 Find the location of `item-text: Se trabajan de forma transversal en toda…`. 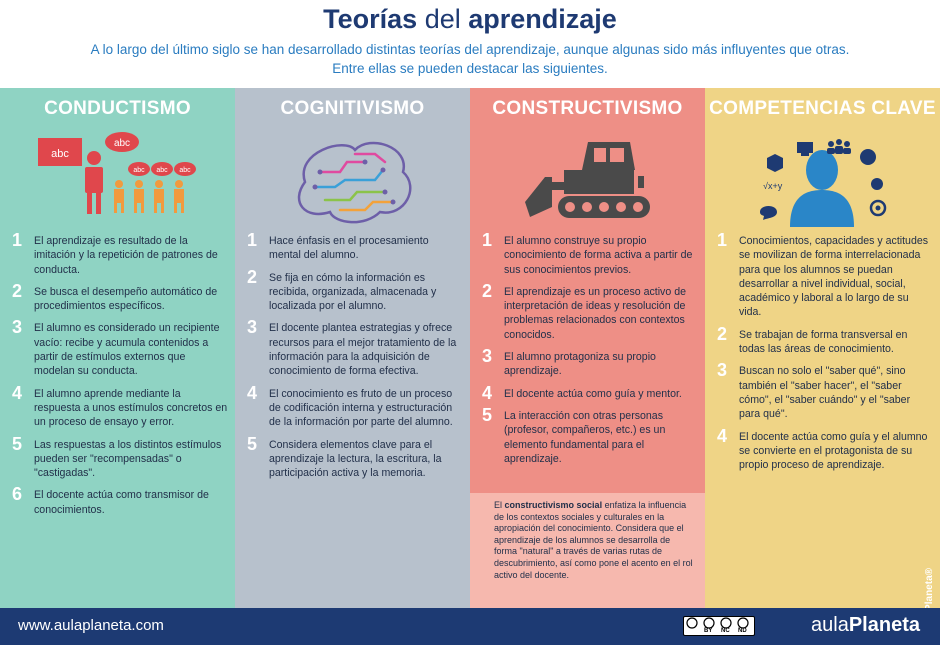

item-text: Se trabajan de forma transversal en toda… is located at coordinates (823, 342).